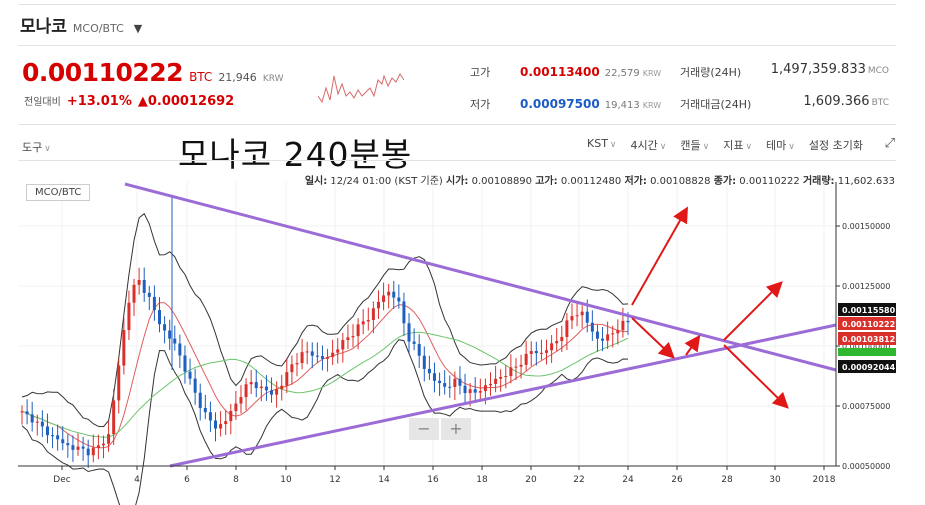  I want to click on x-tick-label: 16, so click(433, 480).